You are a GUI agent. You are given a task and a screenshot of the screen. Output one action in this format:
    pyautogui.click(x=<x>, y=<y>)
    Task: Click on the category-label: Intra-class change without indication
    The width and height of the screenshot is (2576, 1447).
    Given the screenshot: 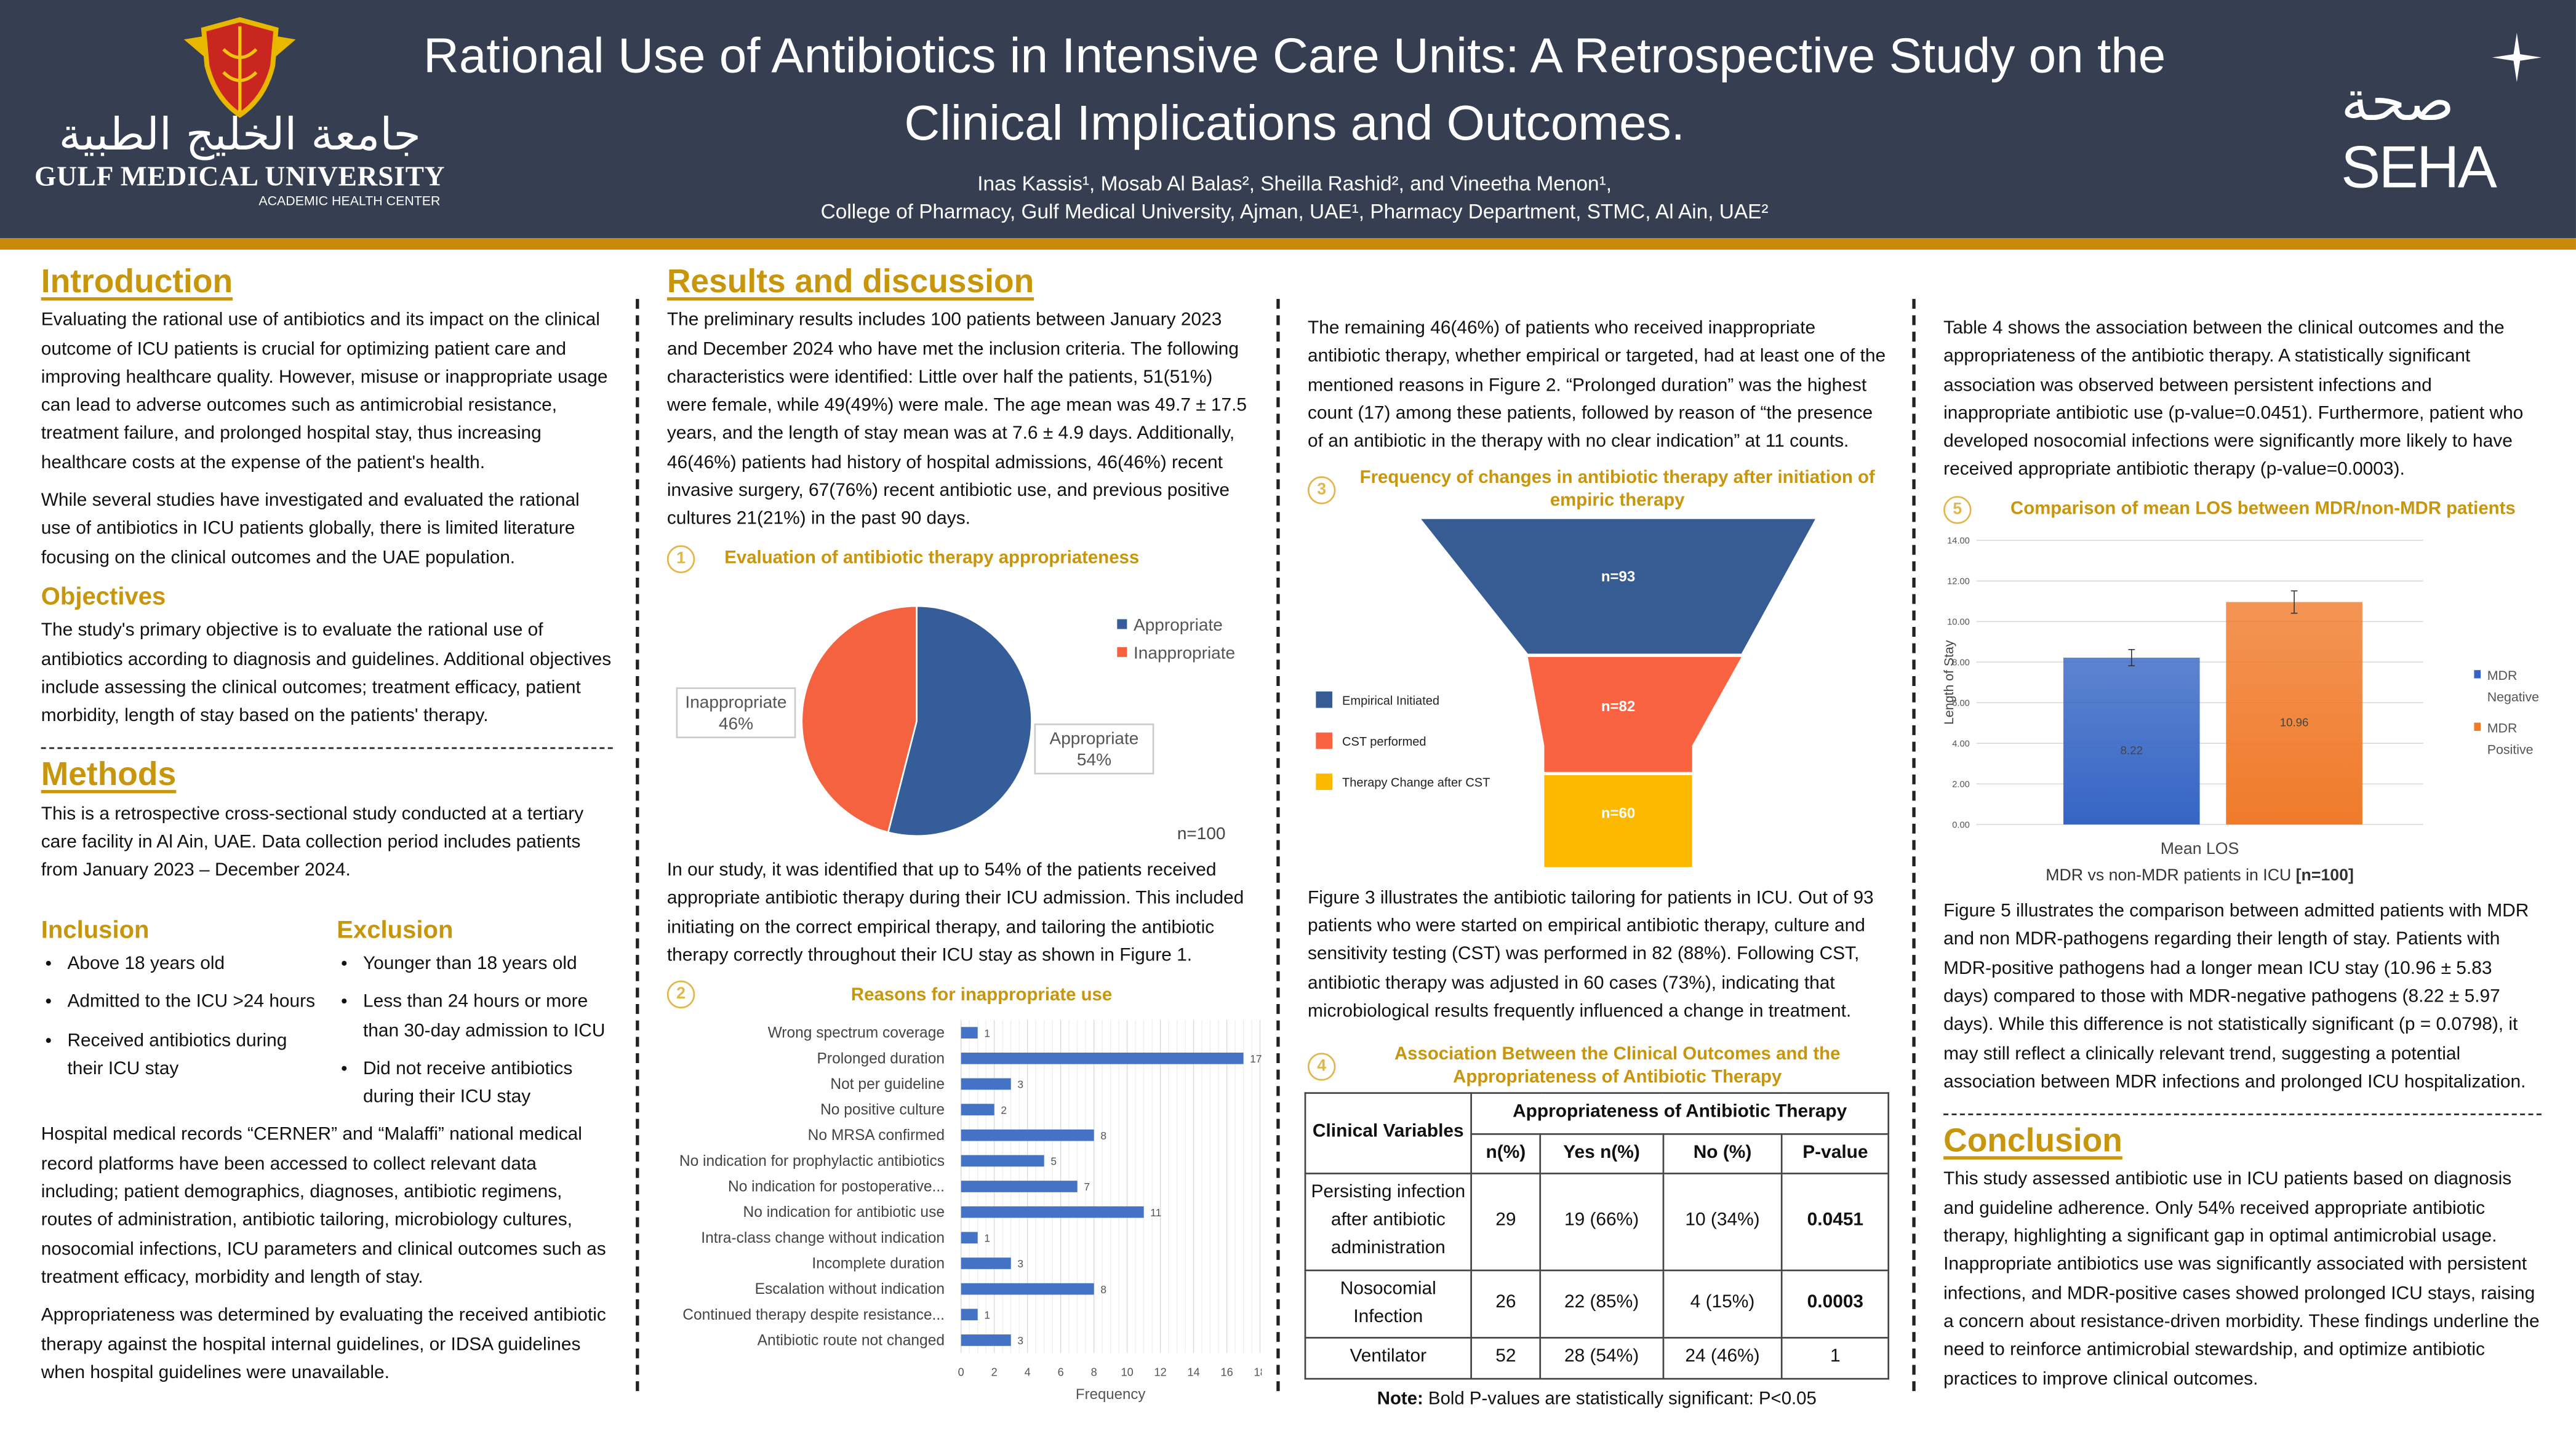 What is the action you would take?
    pyautogui.click(x=823, y=1238)
    